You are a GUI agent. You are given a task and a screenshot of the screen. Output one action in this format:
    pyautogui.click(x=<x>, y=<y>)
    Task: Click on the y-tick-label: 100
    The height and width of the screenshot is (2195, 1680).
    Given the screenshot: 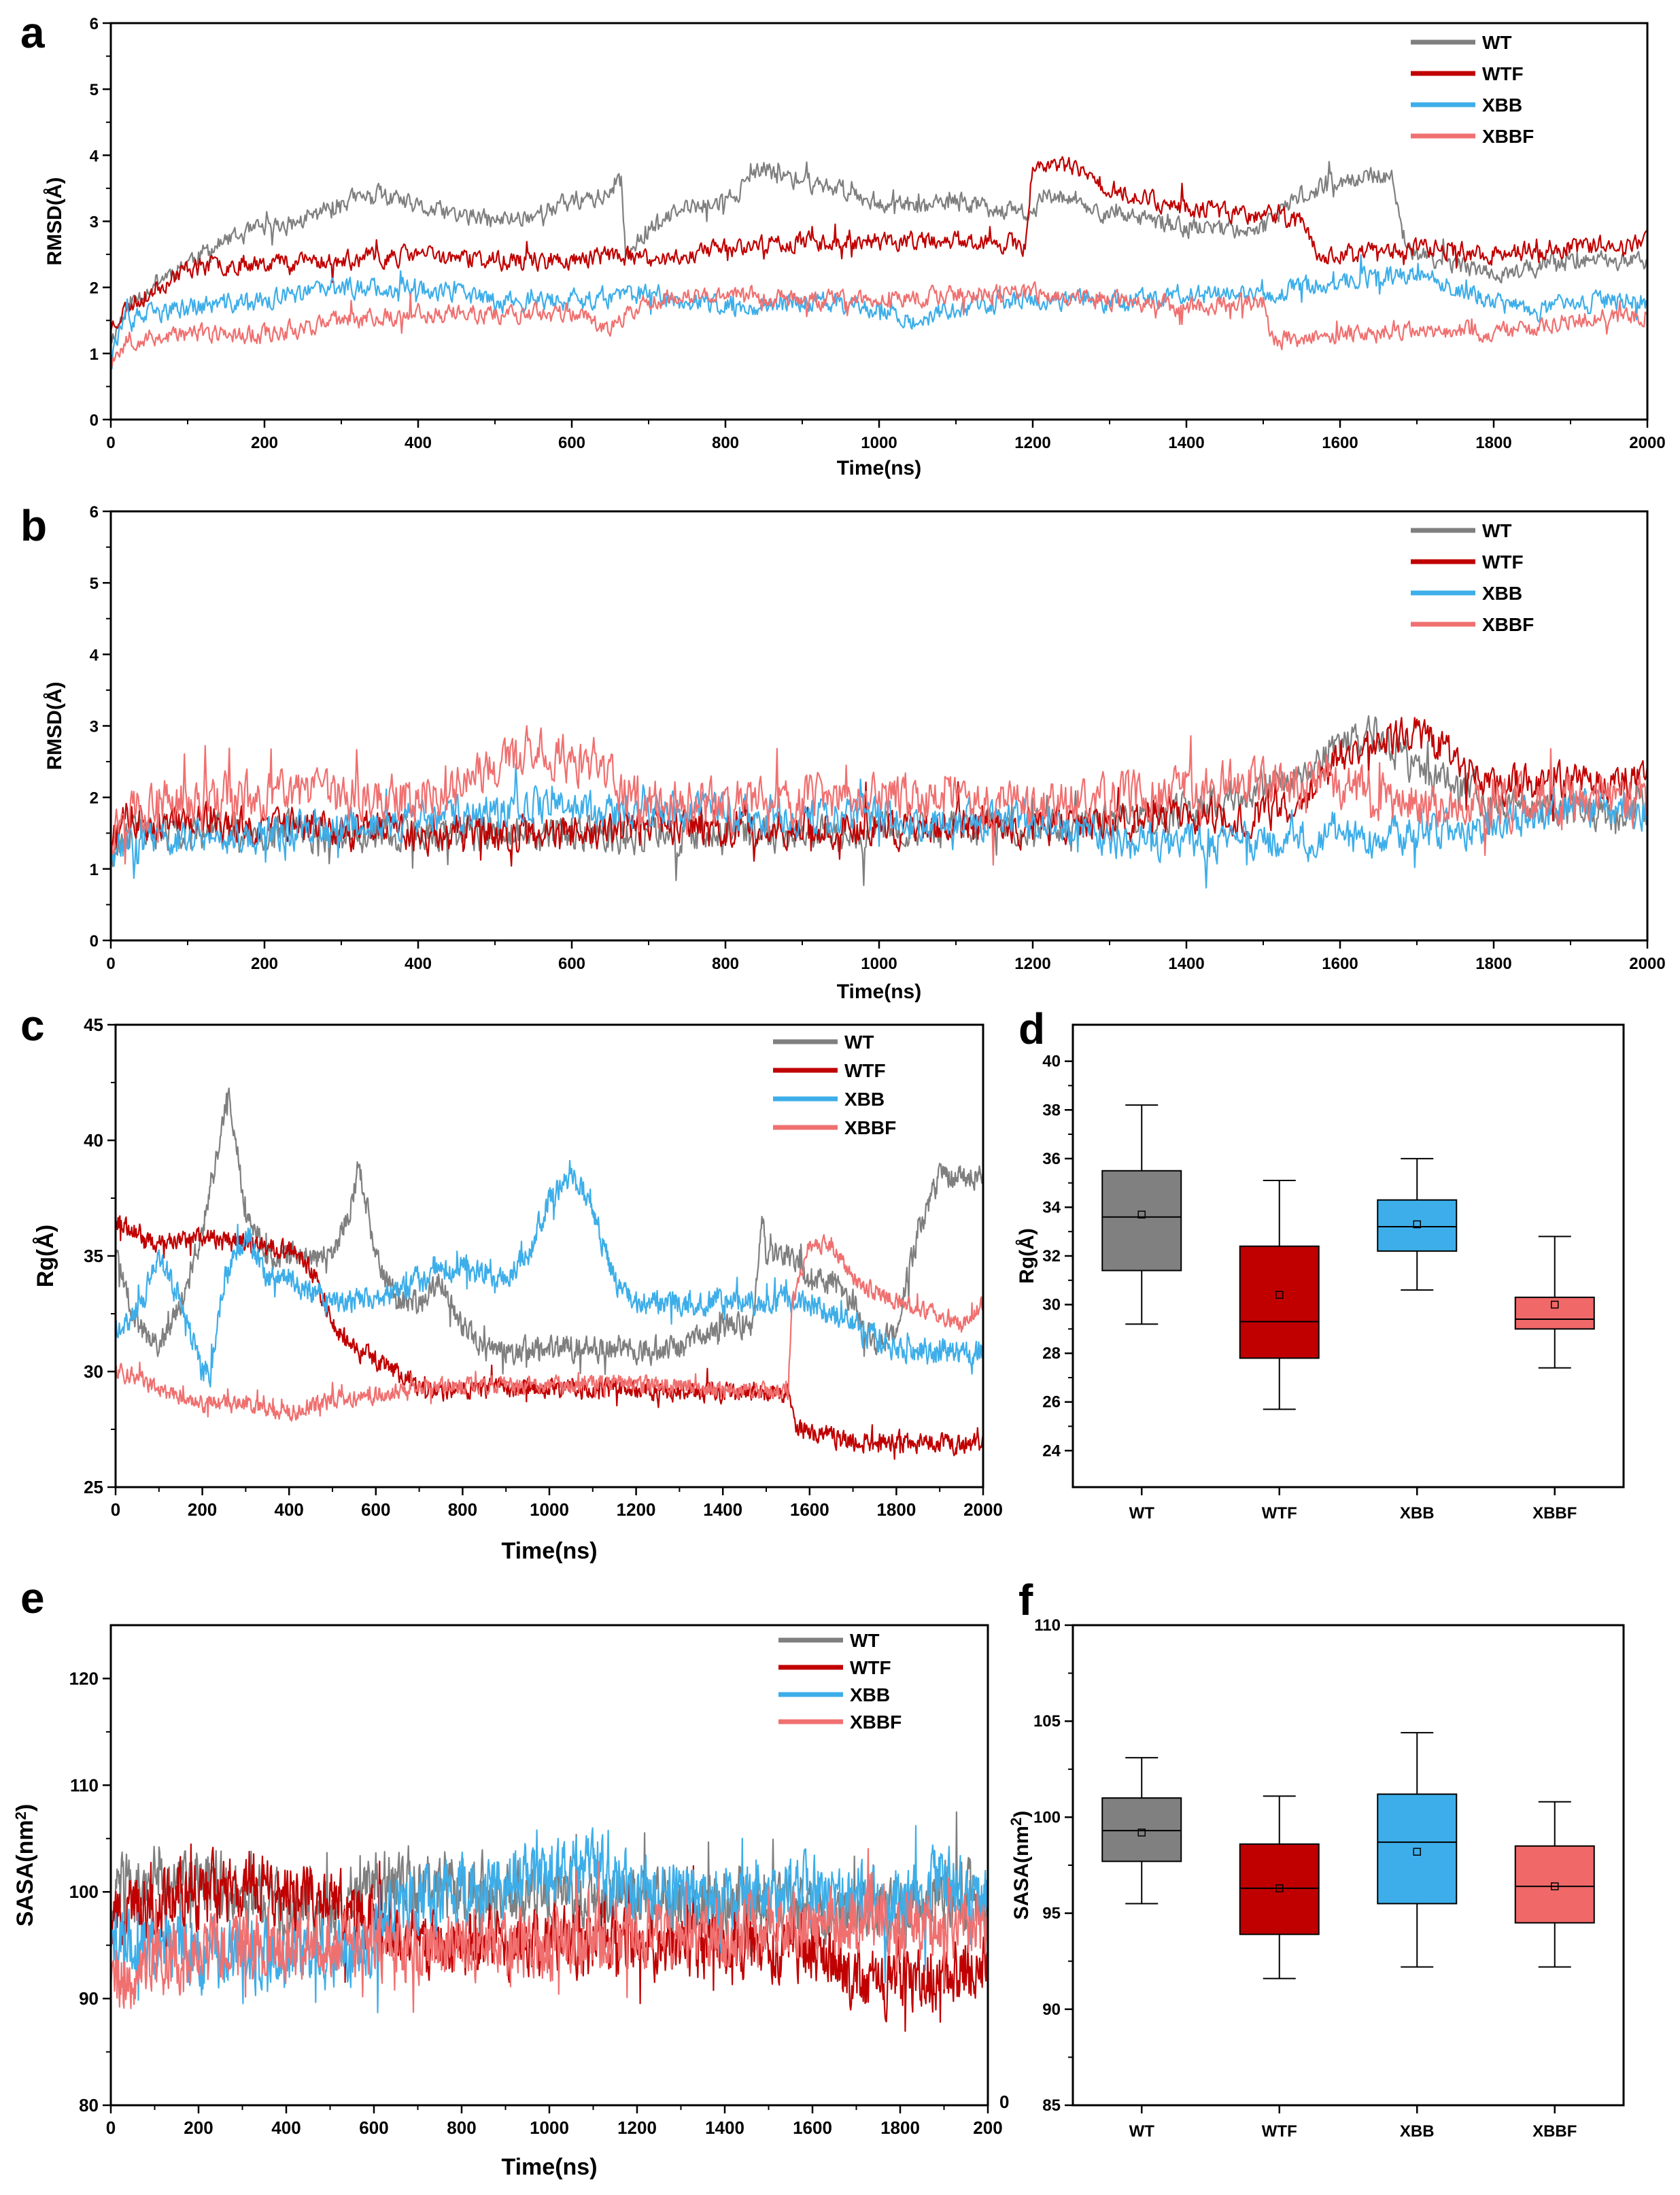 What is the action you would take?
    pyautogui.click(x=84, y=1892)
    